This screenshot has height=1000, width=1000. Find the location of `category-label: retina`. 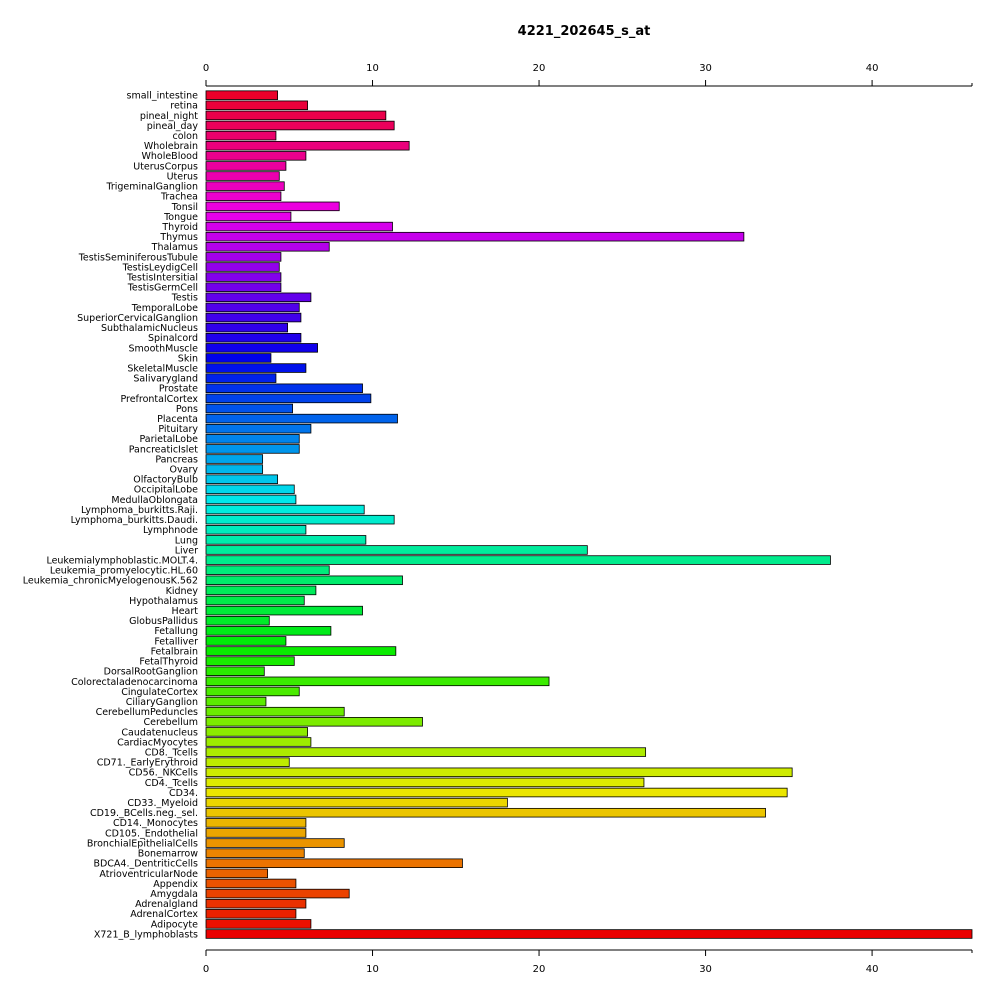

category-label: retina is located at coordinates (184, 106).